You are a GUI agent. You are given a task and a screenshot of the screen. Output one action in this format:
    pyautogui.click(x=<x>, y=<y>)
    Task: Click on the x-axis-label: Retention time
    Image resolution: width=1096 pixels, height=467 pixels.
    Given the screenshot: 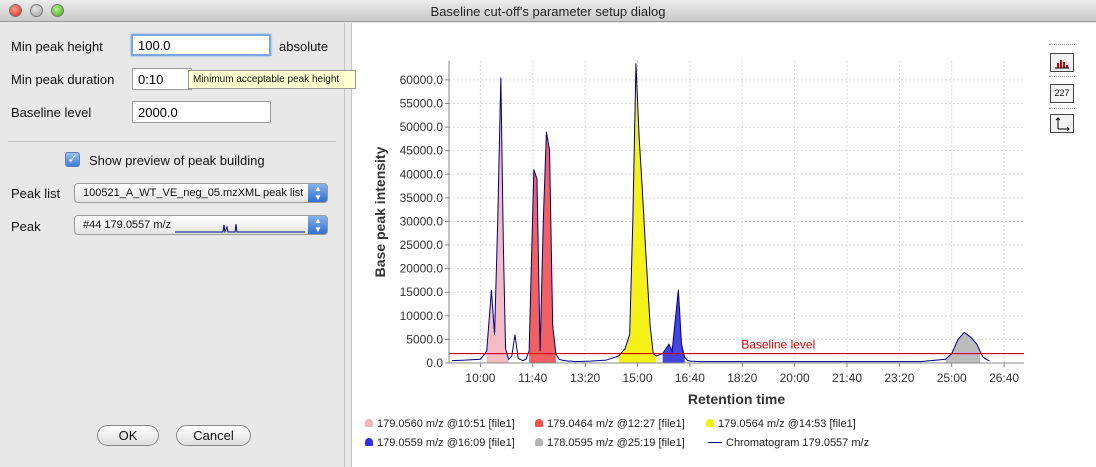 What is the action you would take?
    pyautogui.click(x=736, y=399)
    